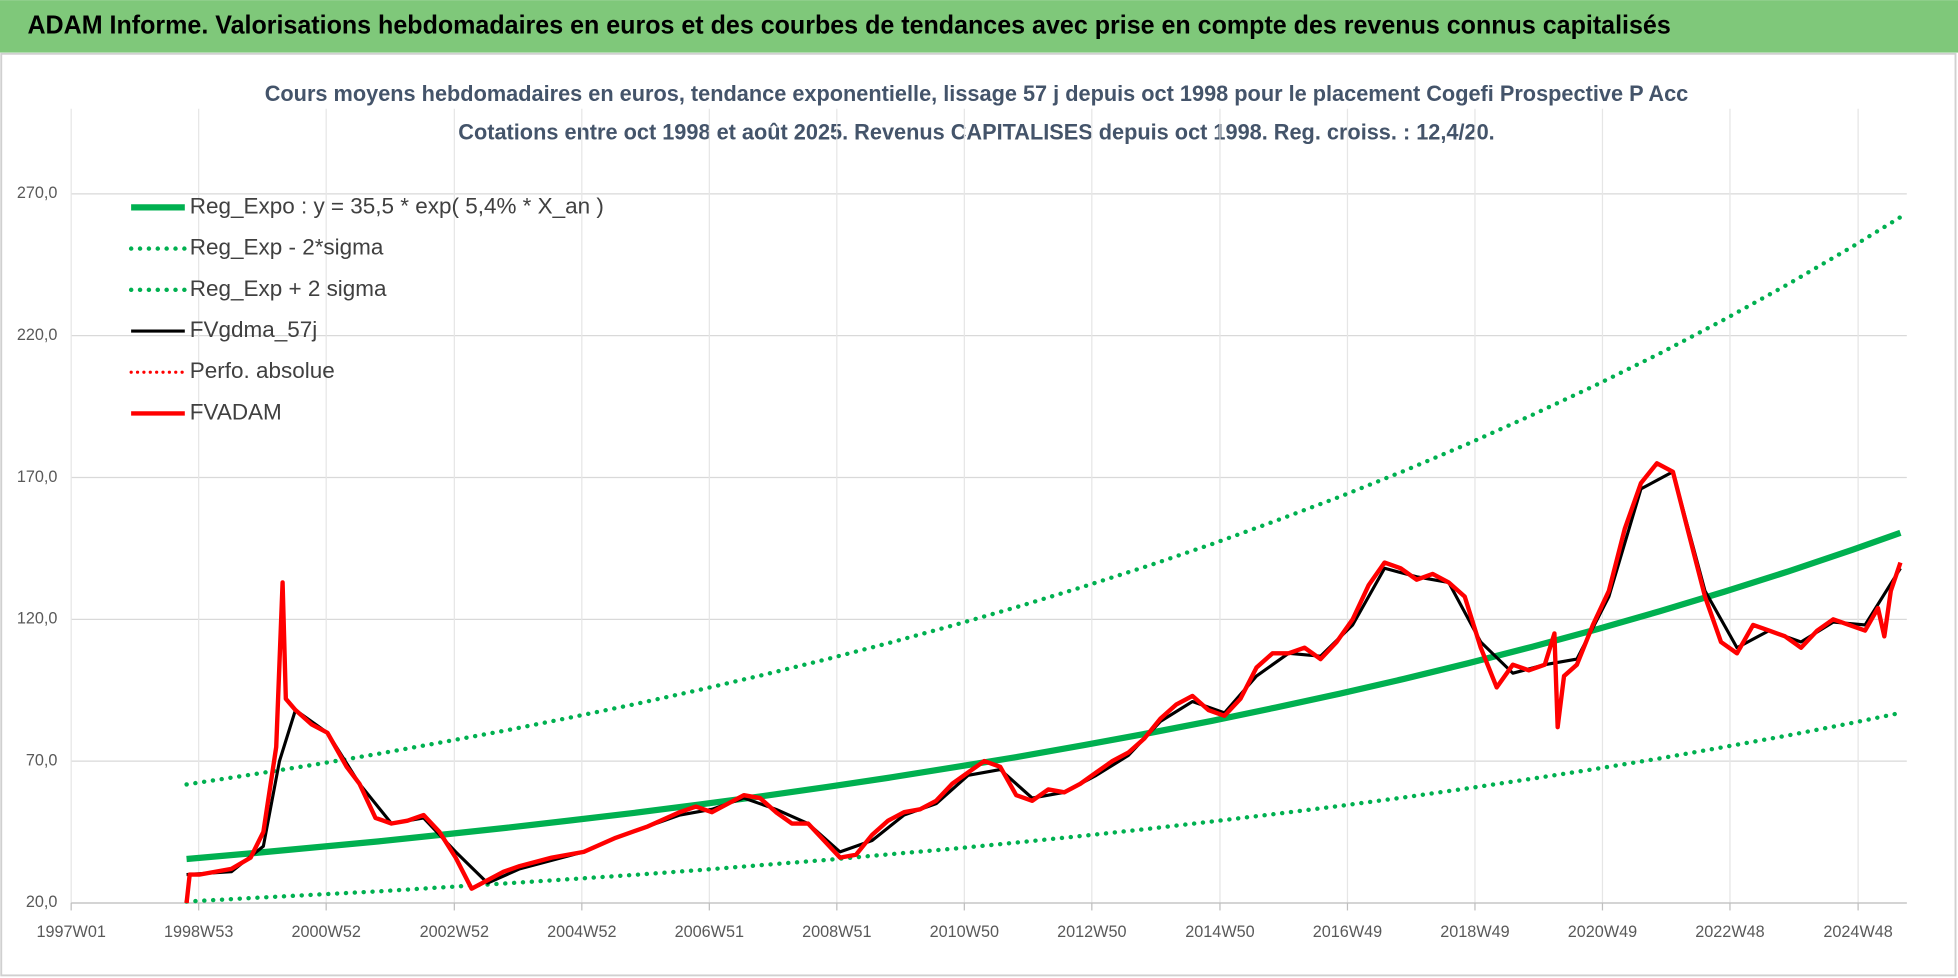  I want to click on y-tick-label: 170,0, so click(37, 477).